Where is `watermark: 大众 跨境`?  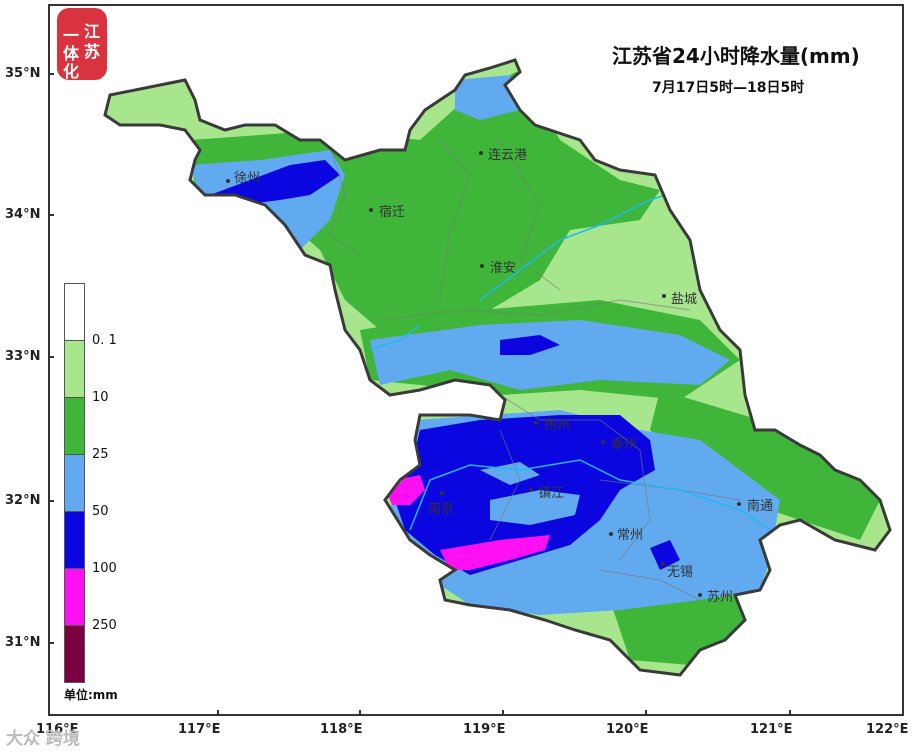
watermark: 大众 跨境 is located at coordinates (43, 739).